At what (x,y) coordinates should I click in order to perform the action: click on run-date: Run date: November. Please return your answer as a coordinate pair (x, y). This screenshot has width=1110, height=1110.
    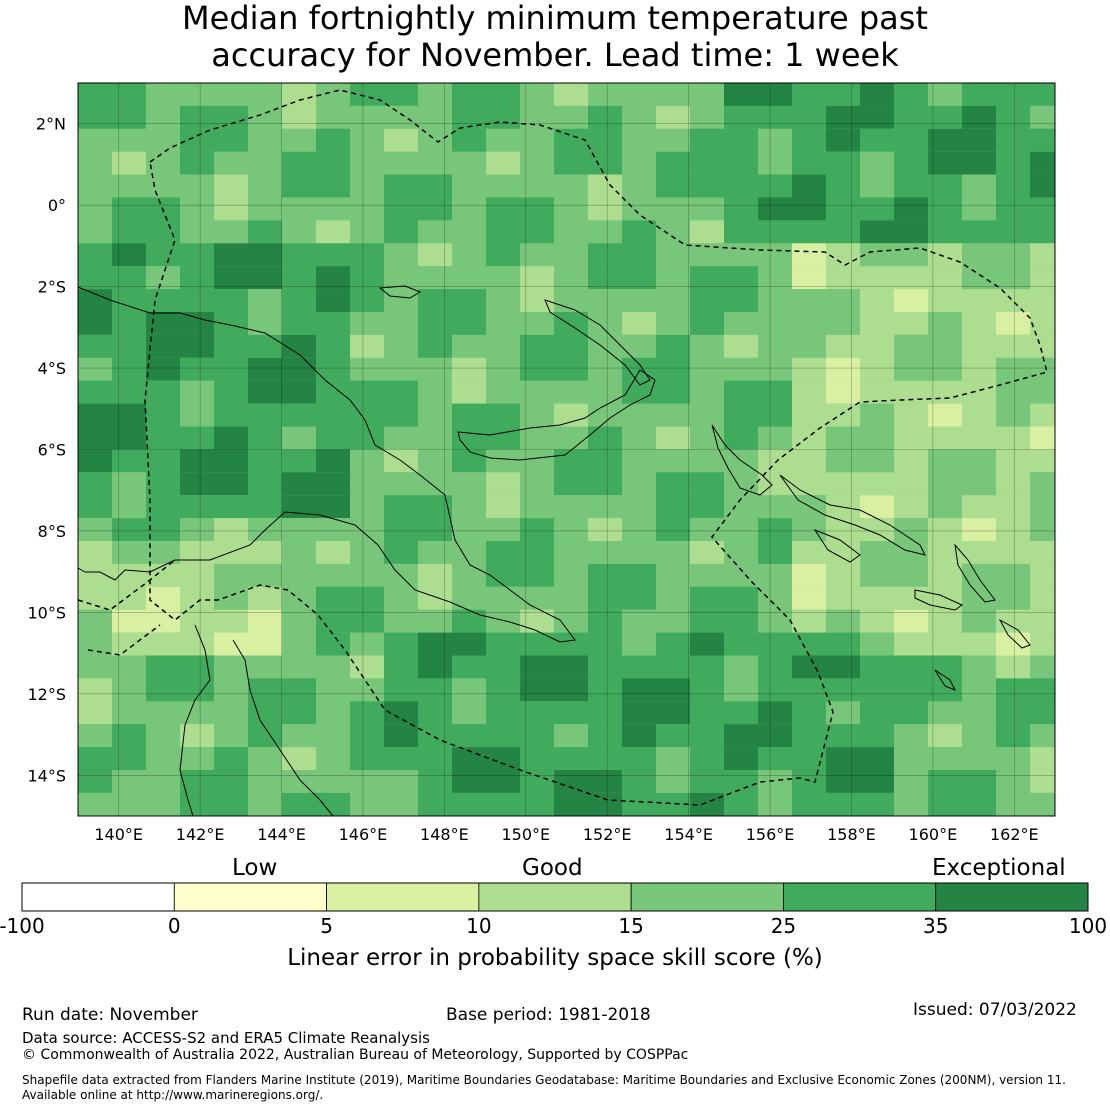
    Looking at the image, I should click on (110, 1015).